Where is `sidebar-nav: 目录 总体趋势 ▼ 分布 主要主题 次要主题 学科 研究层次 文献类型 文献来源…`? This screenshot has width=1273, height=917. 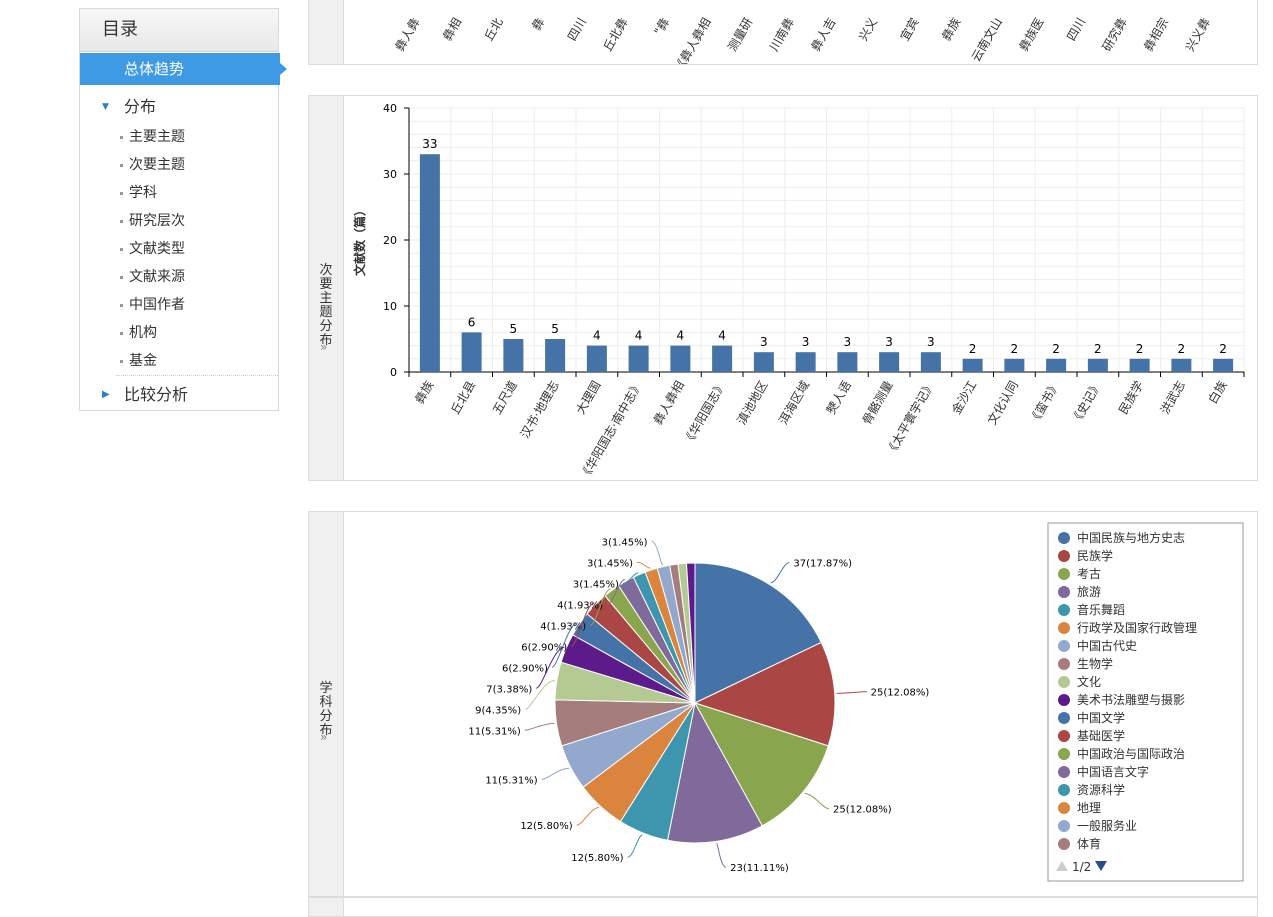 sidebar-nav: 目录 总体趋势 ▼ 分布 主要主题 次要主题 学科 研究层次 文献类型 文献来源… is located at coordinates (183, 209).